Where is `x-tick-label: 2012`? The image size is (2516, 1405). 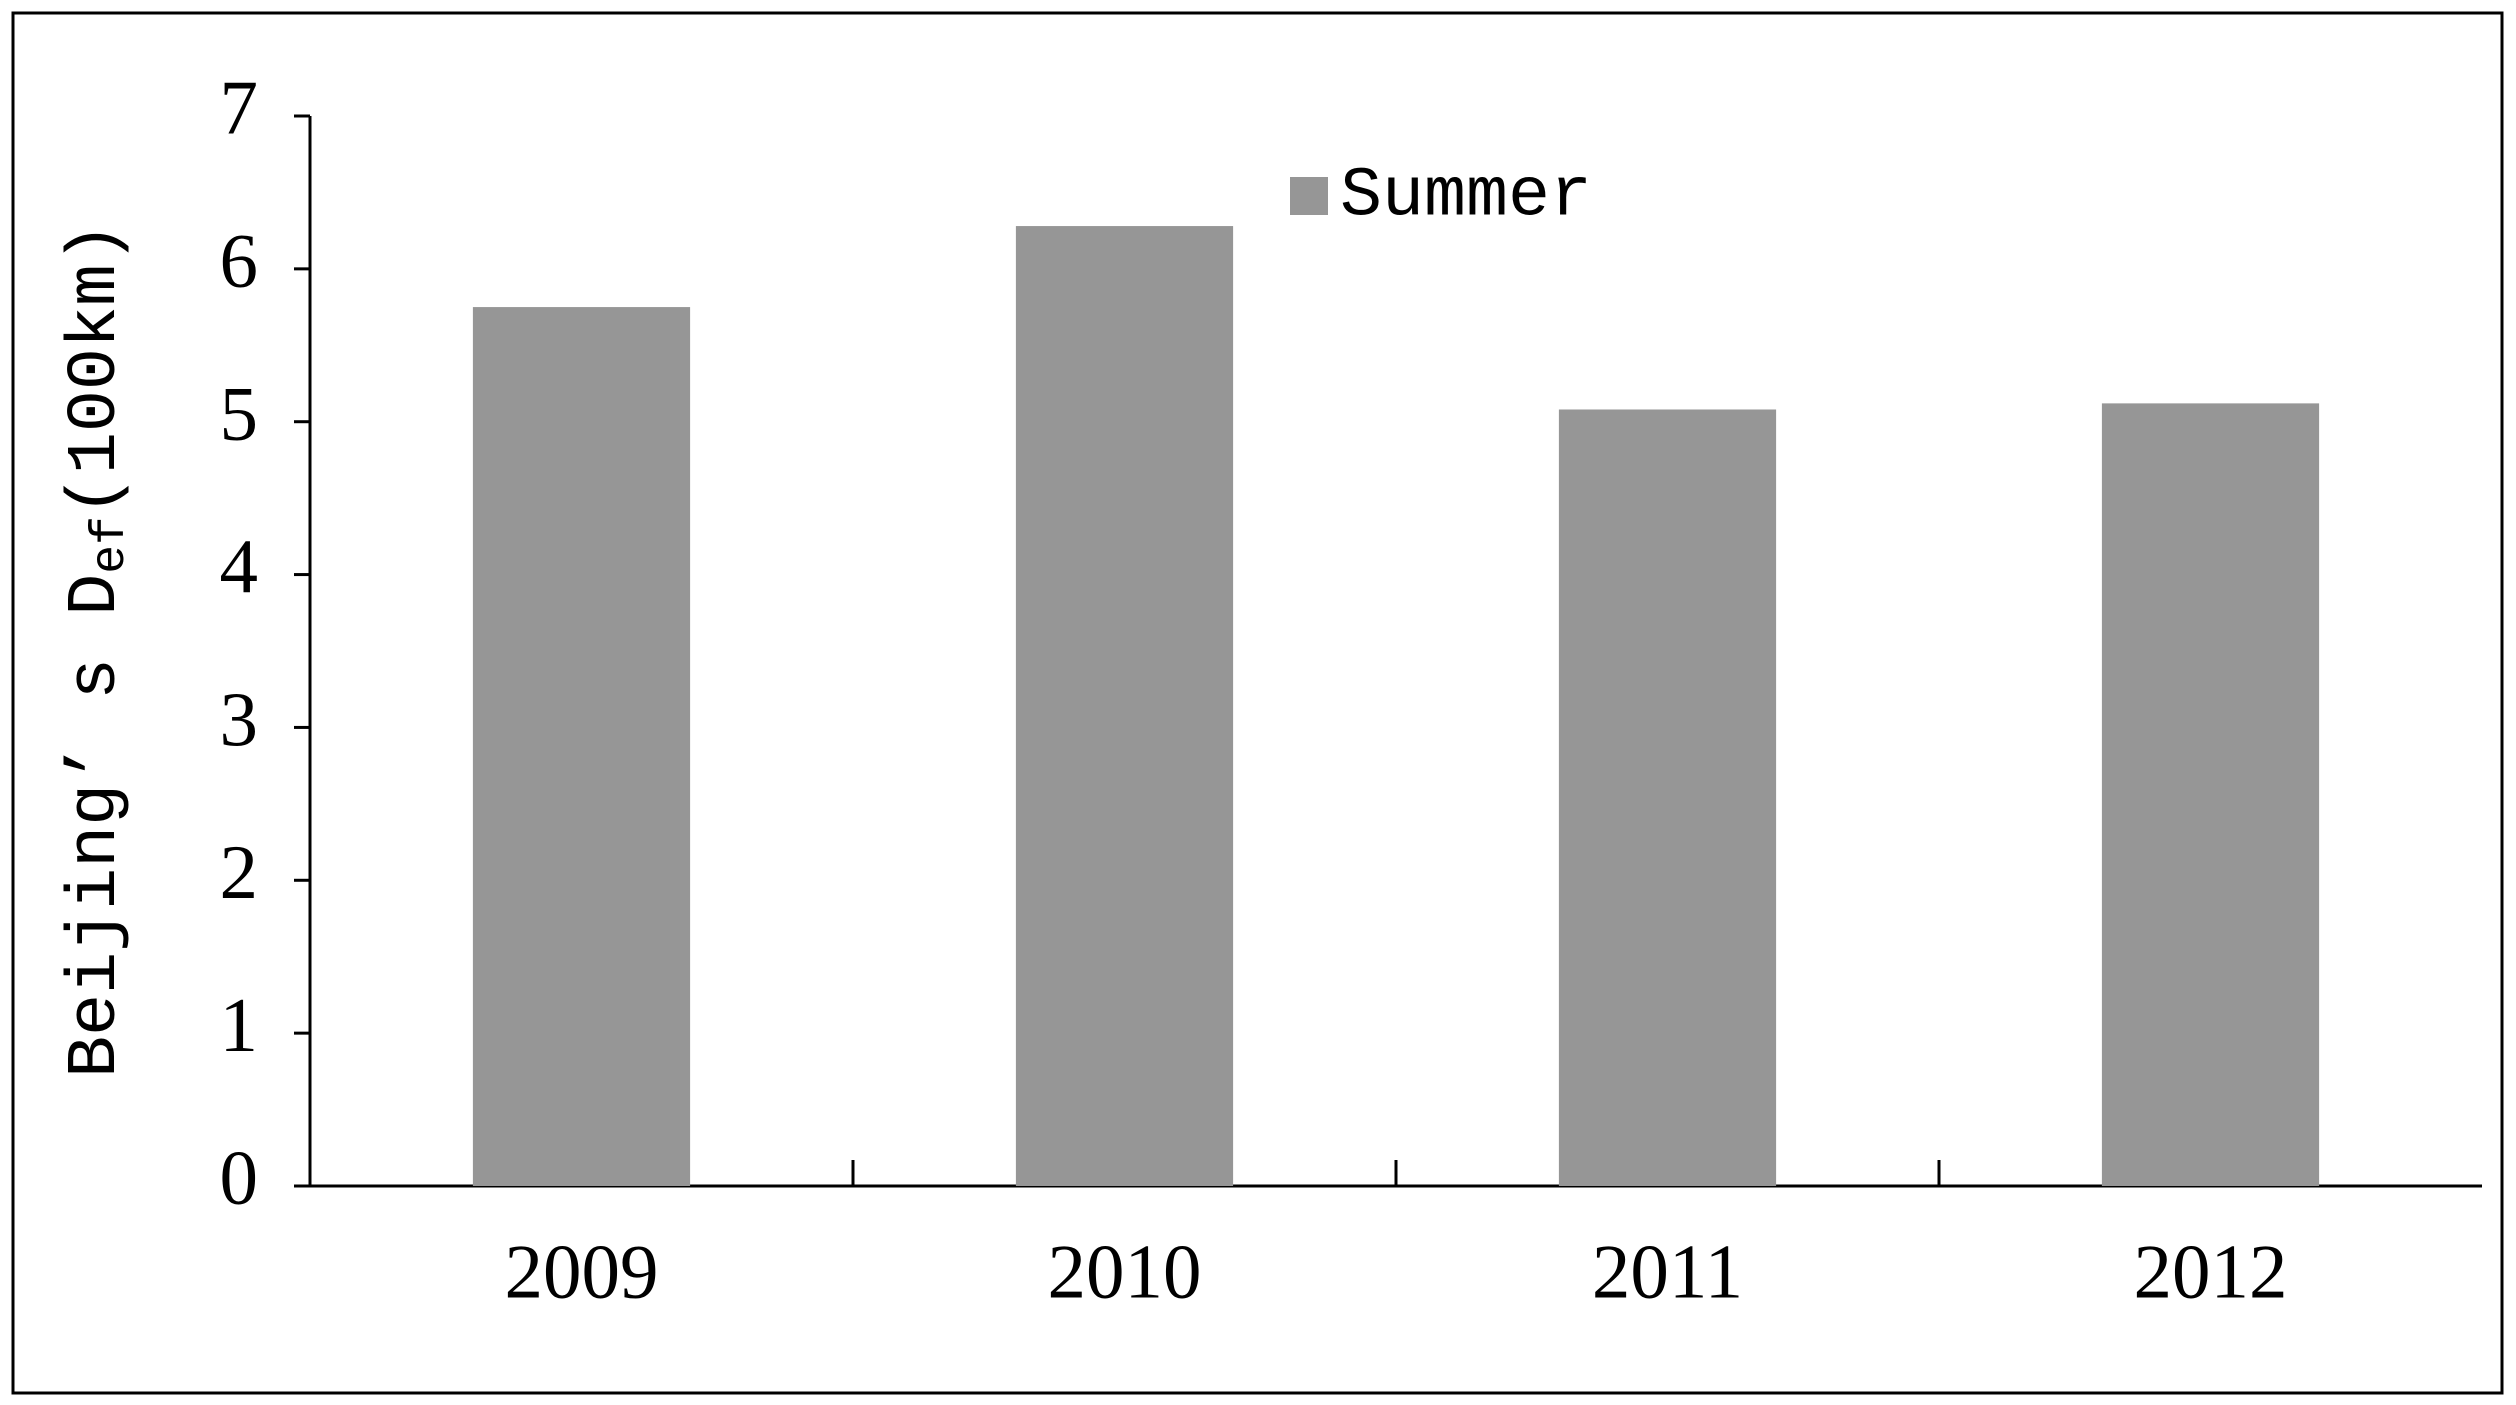
x-tick-label: 2012 is located at coordinates (2211, 1272).